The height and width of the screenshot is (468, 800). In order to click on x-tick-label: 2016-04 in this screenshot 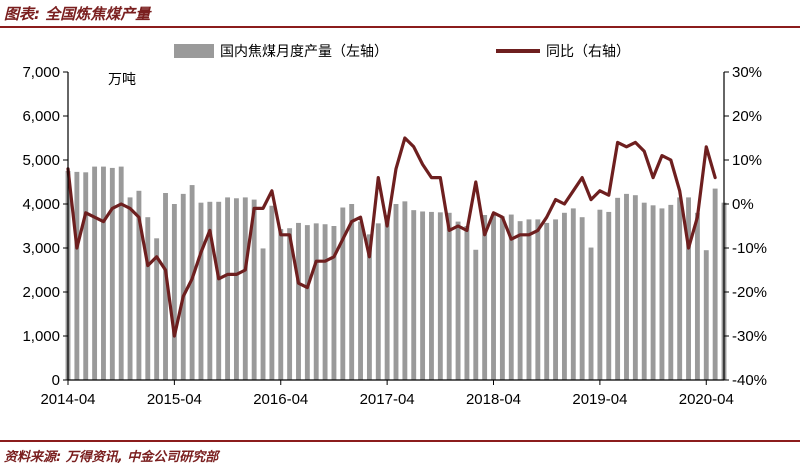, I will do `click(280, 399)`.